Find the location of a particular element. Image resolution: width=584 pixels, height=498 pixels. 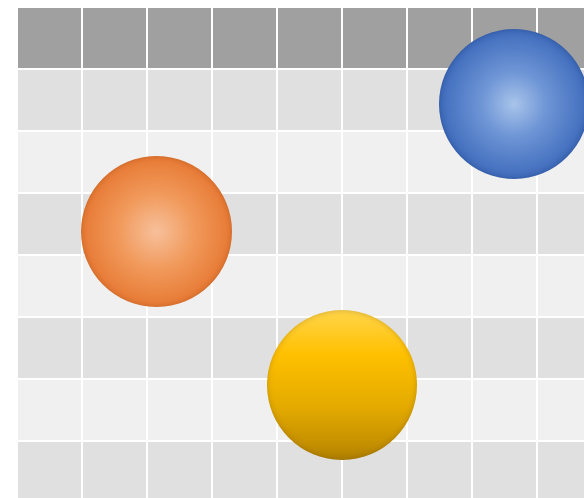

grid-header-row is located at coordinates (301, 39).